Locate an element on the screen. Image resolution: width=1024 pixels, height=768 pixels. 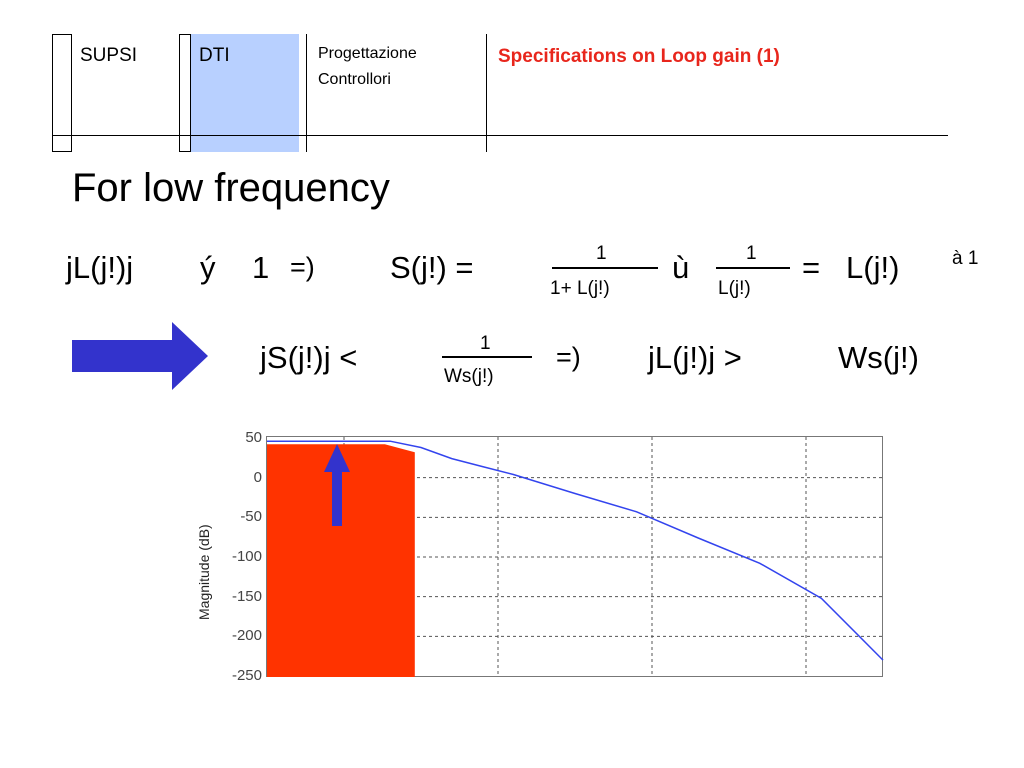
header-left-bar is located at coordinates (62, 93).